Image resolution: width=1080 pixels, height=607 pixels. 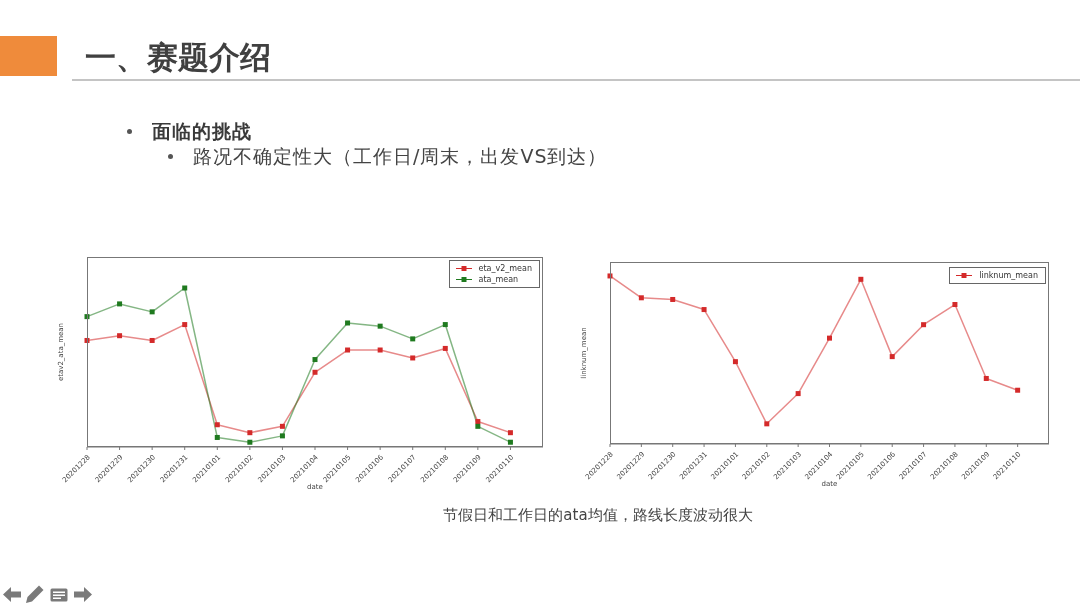 What do you see at coordinates (498, 279) in the screenshot?
I see `legend-label: ata_mean` at bounding box center [498, 279].